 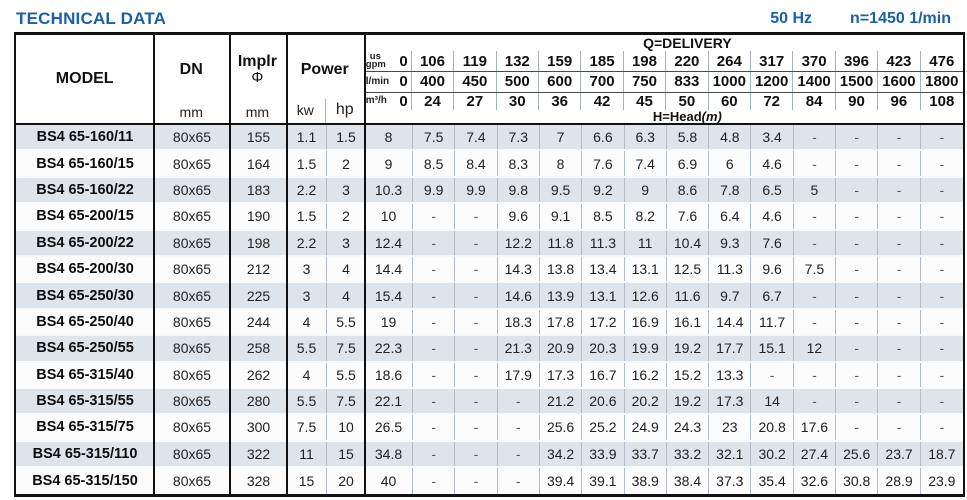 I want to click on hp-cell: 15, so click(x=346, y=453).